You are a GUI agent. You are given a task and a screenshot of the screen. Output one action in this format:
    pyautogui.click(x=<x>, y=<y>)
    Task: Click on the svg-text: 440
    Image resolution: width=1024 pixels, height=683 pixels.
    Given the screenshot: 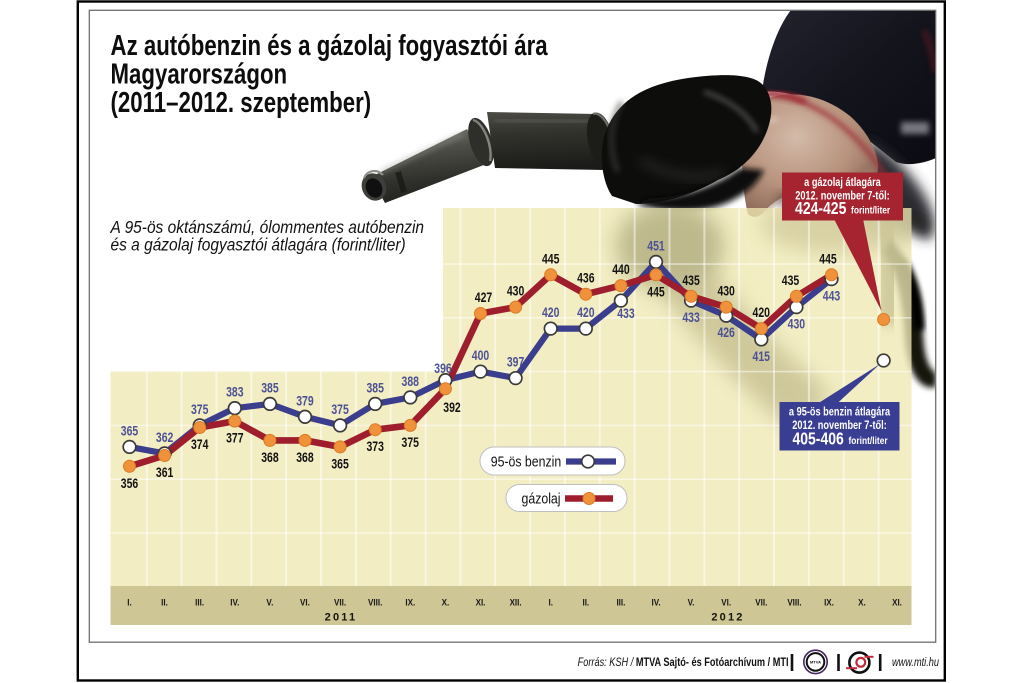 What is the action you would take?
    pyautogui.click(x=621, y=270)
    